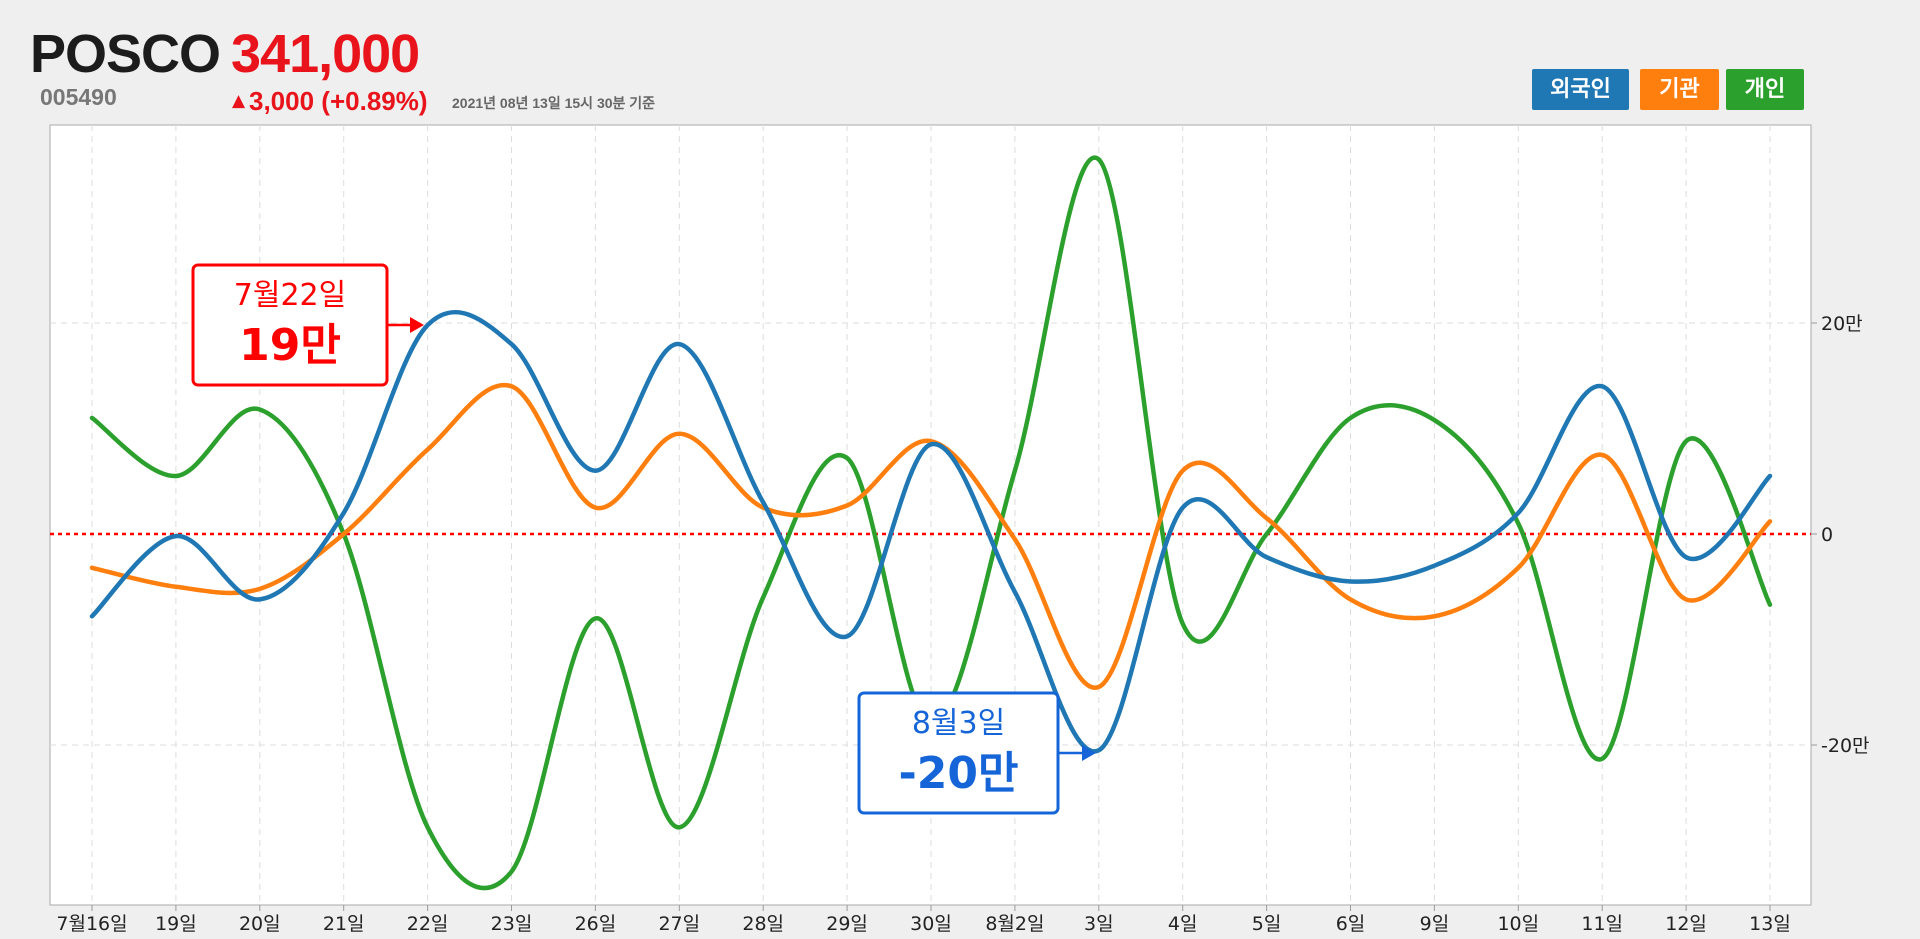 The width and height of the screenshot is (1920, 939). Describe the element at coordinates (1580, 89) in the screenshot. I see `legend-foreign: 외국인` at that location.